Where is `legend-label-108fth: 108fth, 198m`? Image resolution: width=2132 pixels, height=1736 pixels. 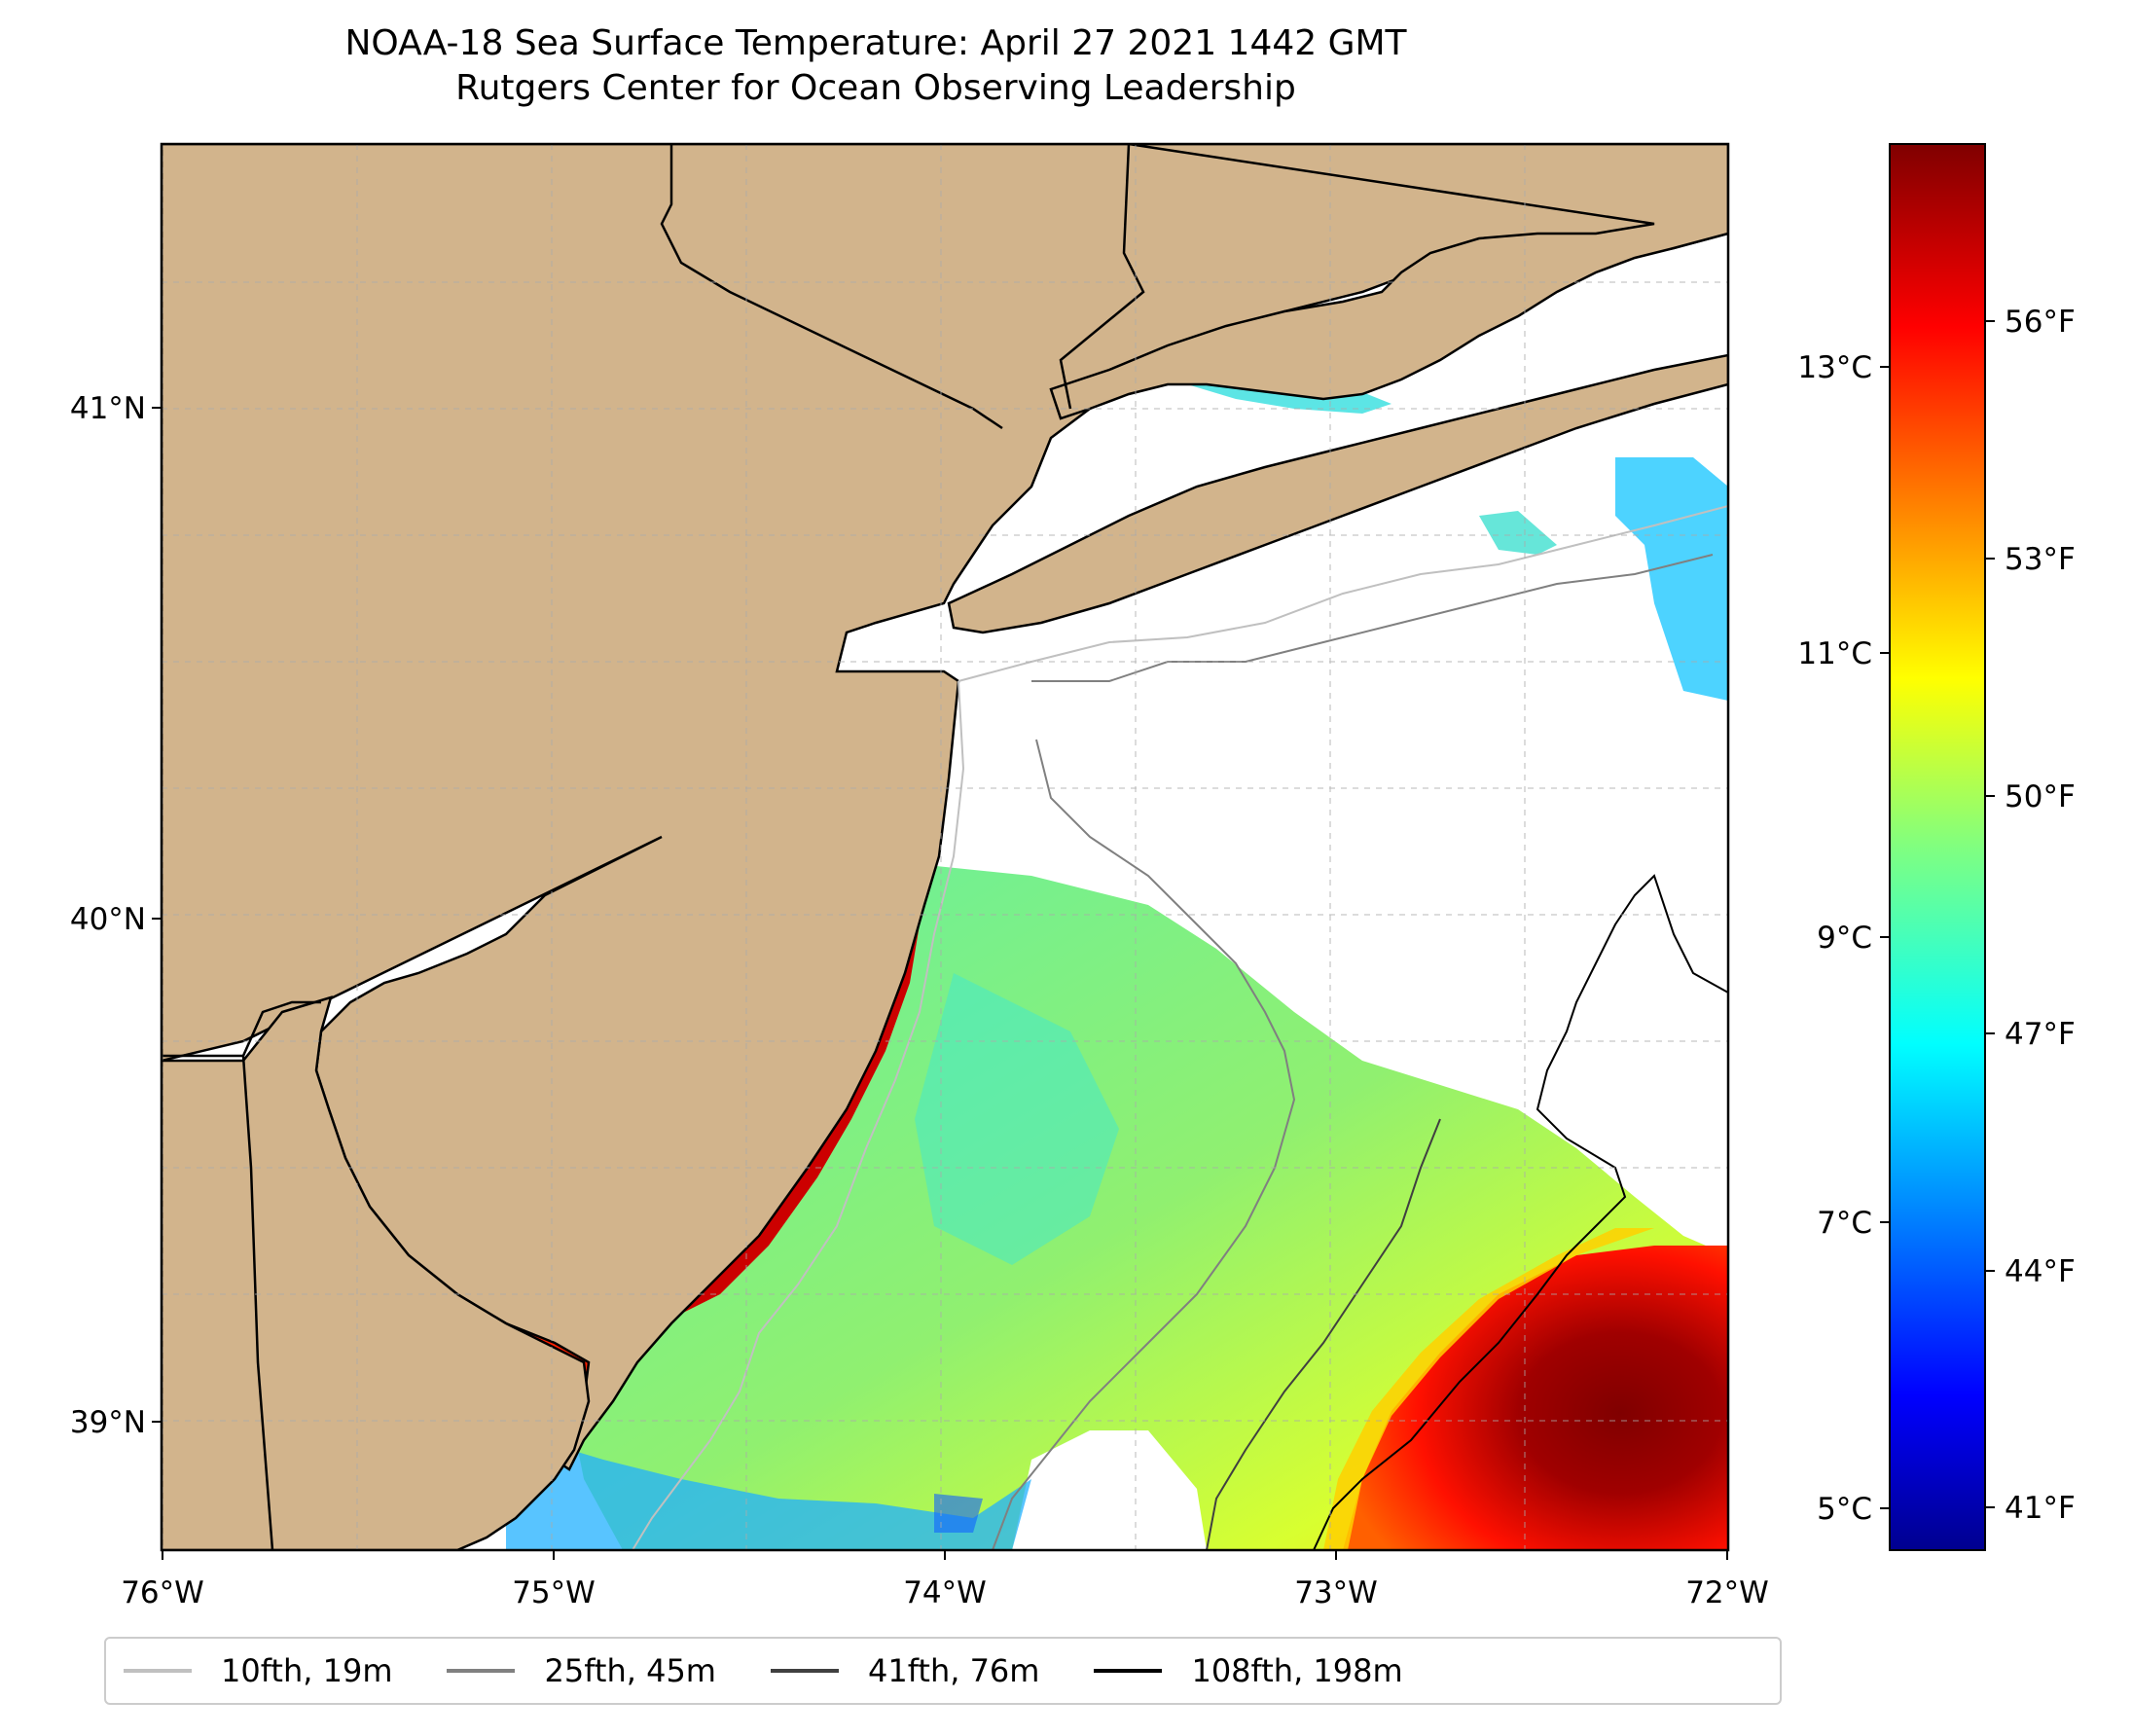
legend-label-108fth: 108fth, 198m is located at coordinates (1297, 1671).